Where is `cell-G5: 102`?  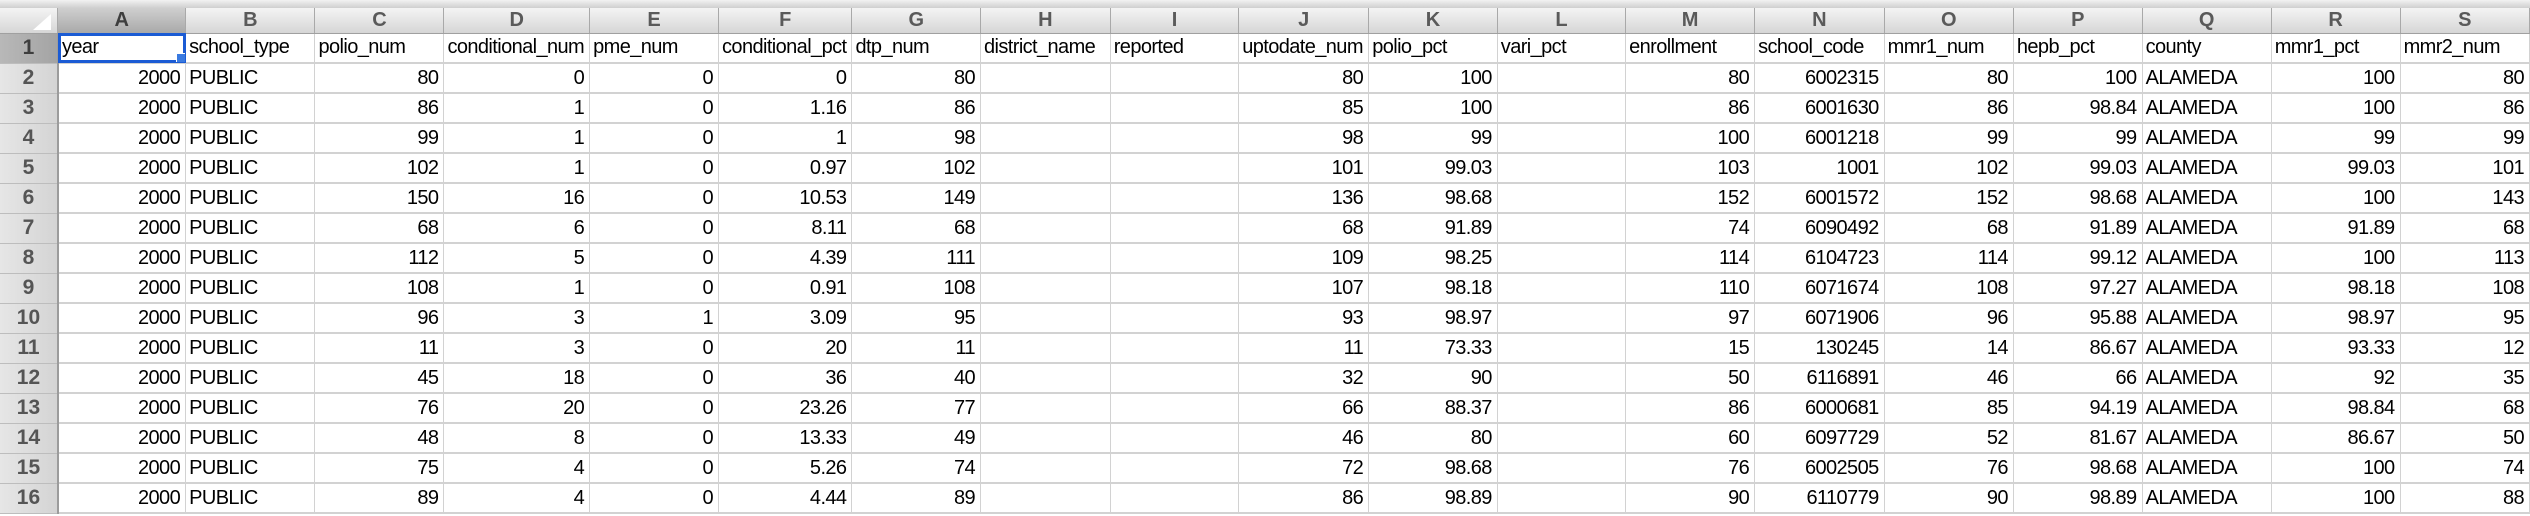
cell-G5: 102 is located at coordinates (916, 168).